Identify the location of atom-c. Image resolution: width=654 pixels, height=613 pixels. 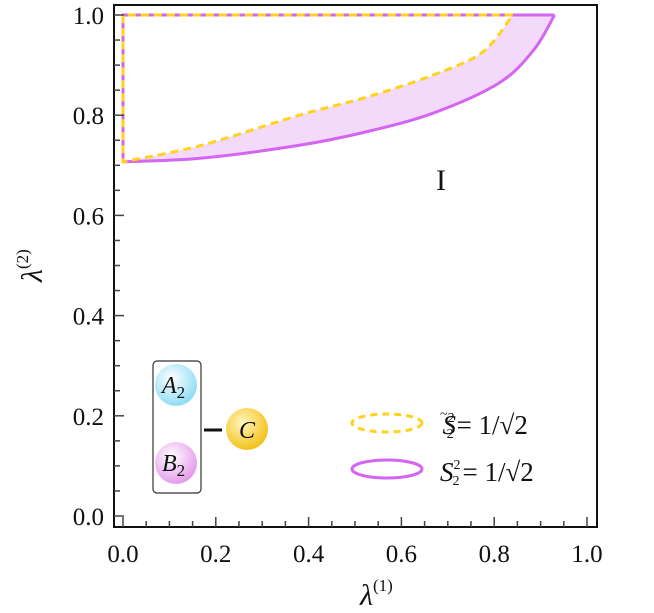
(247, 429).